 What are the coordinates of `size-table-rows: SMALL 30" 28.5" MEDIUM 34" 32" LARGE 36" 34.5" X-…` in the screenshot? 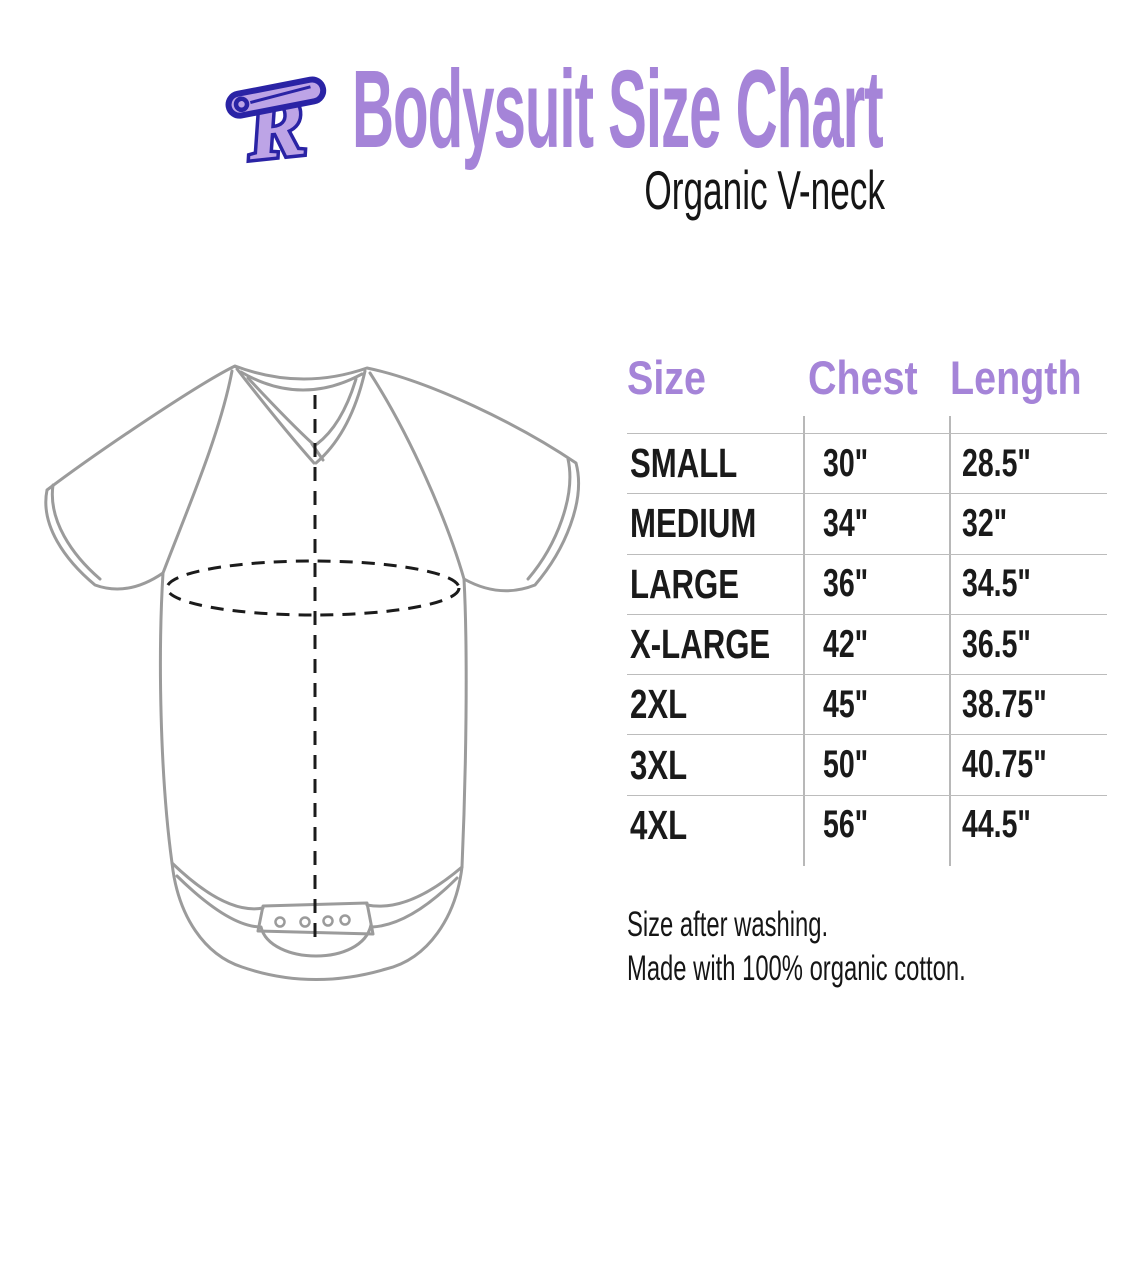 It's located at (867, 644).